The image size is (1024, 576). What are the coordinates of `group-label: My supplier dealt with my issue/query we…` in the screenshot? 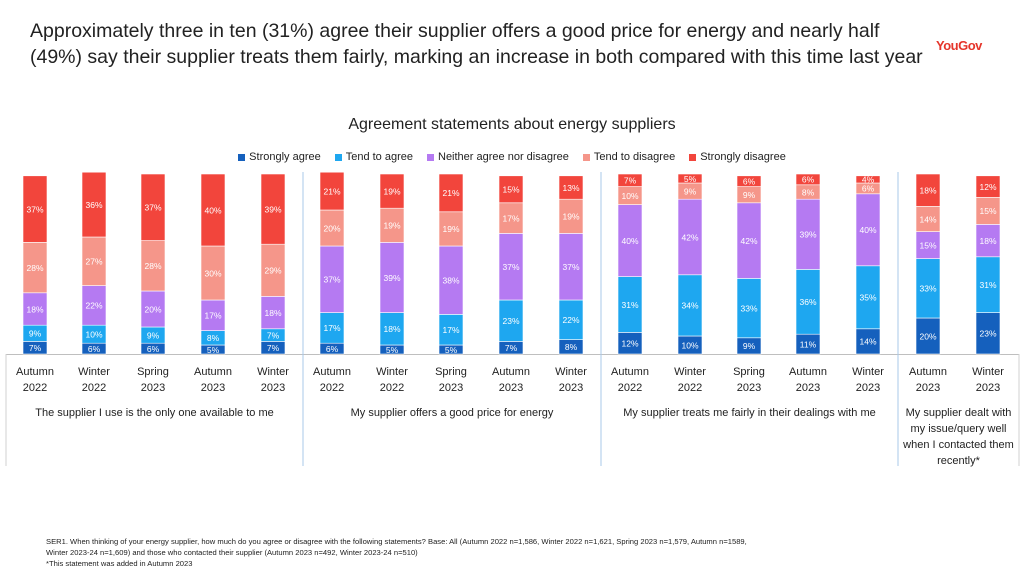 It's located at (958, 437).